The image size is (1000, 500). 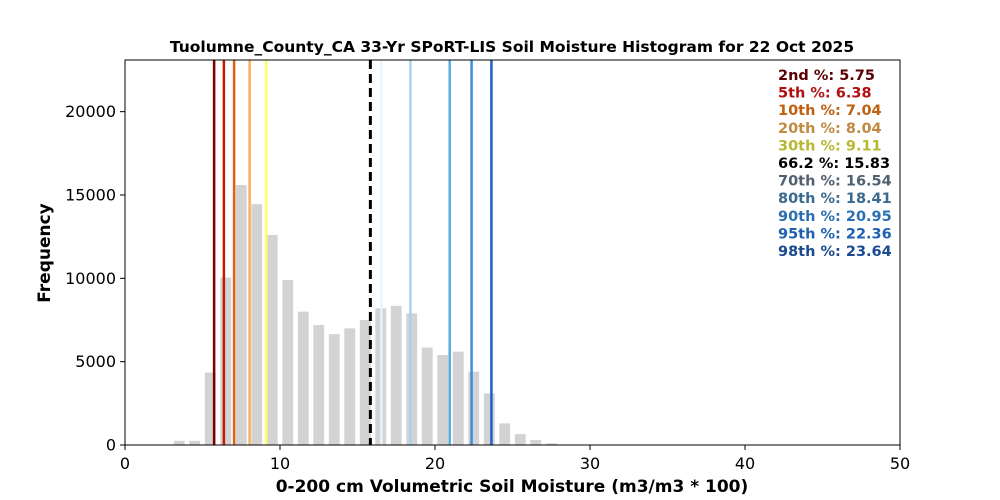 What do you see at coordinates (835, 252) in the screenshot?
I see `legend-entry: 98th %: 23.64` at bounding box center [835, 252].